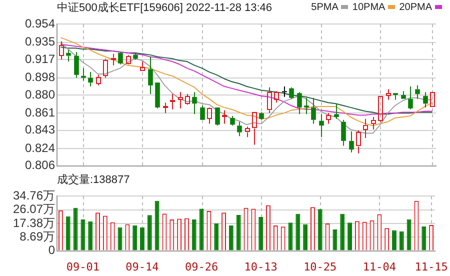 Image resolution: width=450 pixels, height=276 pixels. I want to click on legend-label: 5PMA, so click(325, 7).